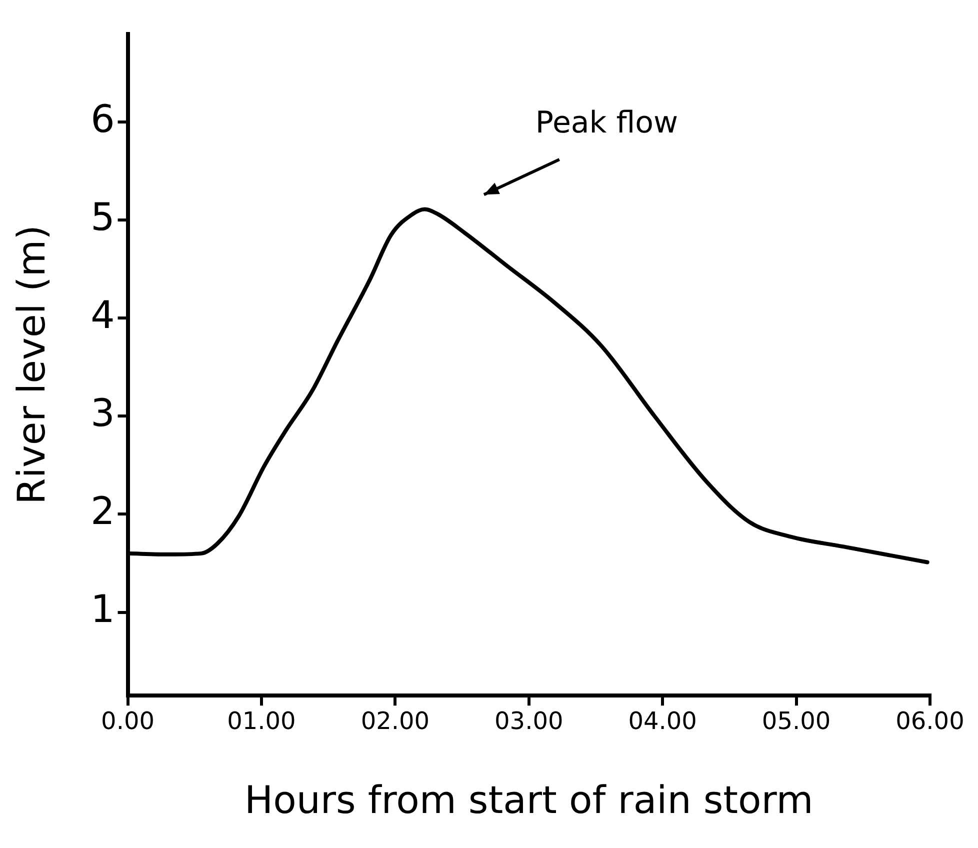 The height and width of the screenshot is (848, 978). What do you see at coordinates (261, 721) in the screenshot?
I see `x-tick-label: 01.00` at bounding box center [261, 721].